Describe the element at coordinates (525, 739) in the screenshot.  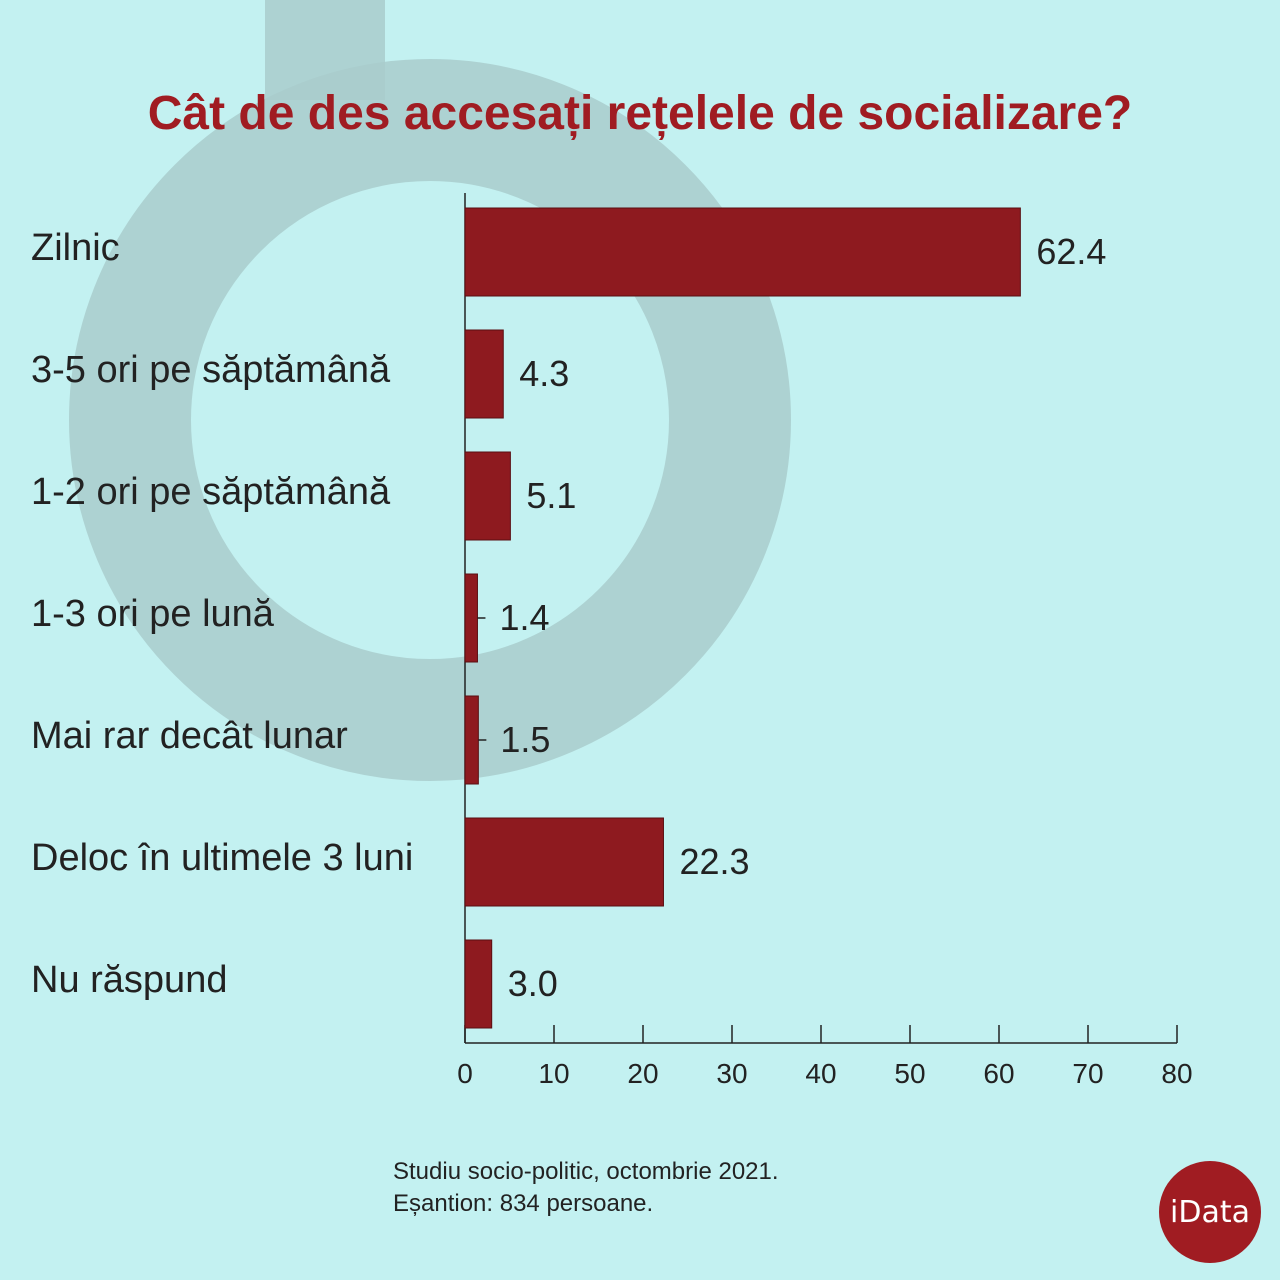
I see `value-label: 1.5` at that location.